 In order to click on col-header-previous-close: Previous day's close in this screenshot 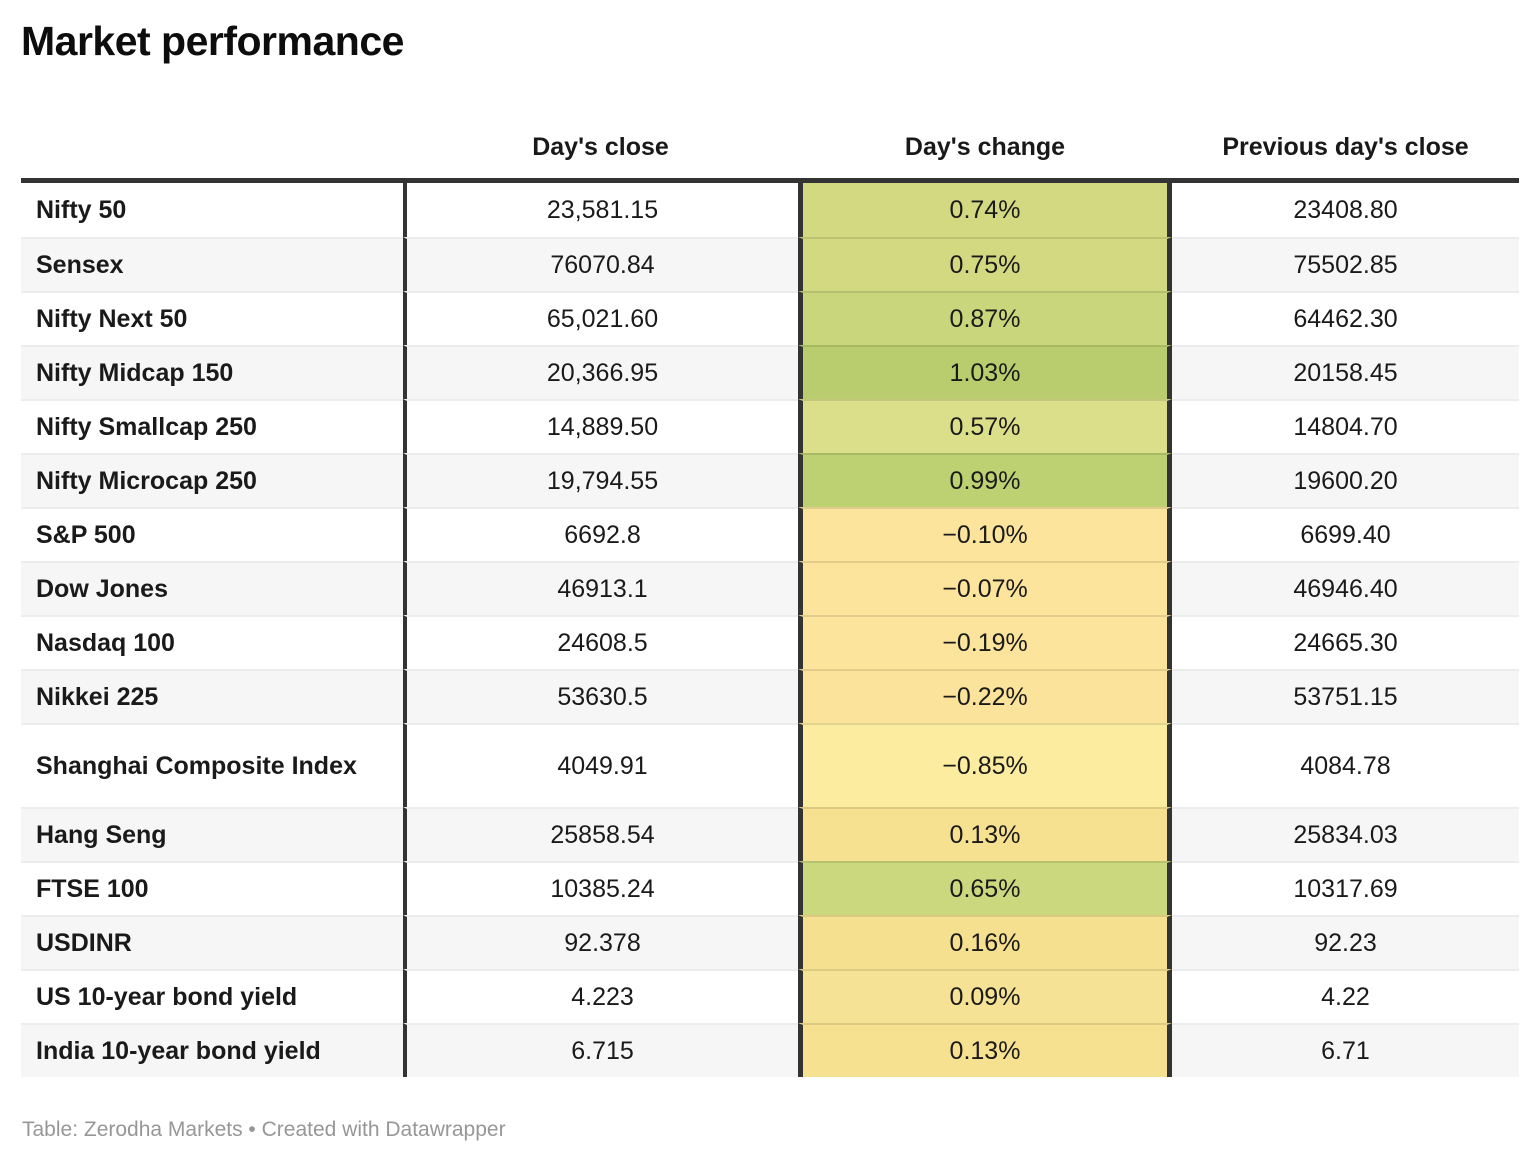, I will do `click(1345, 147)`.